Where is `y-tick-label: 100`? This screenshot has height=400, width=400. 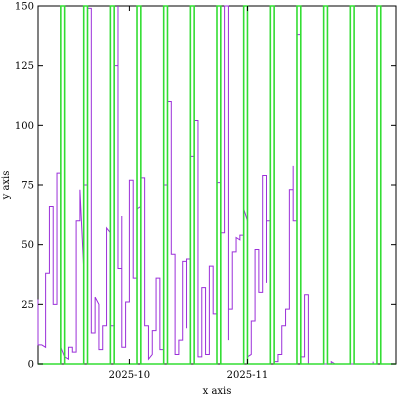
y-tick-label: 100 is located at coordinates (24, 126).